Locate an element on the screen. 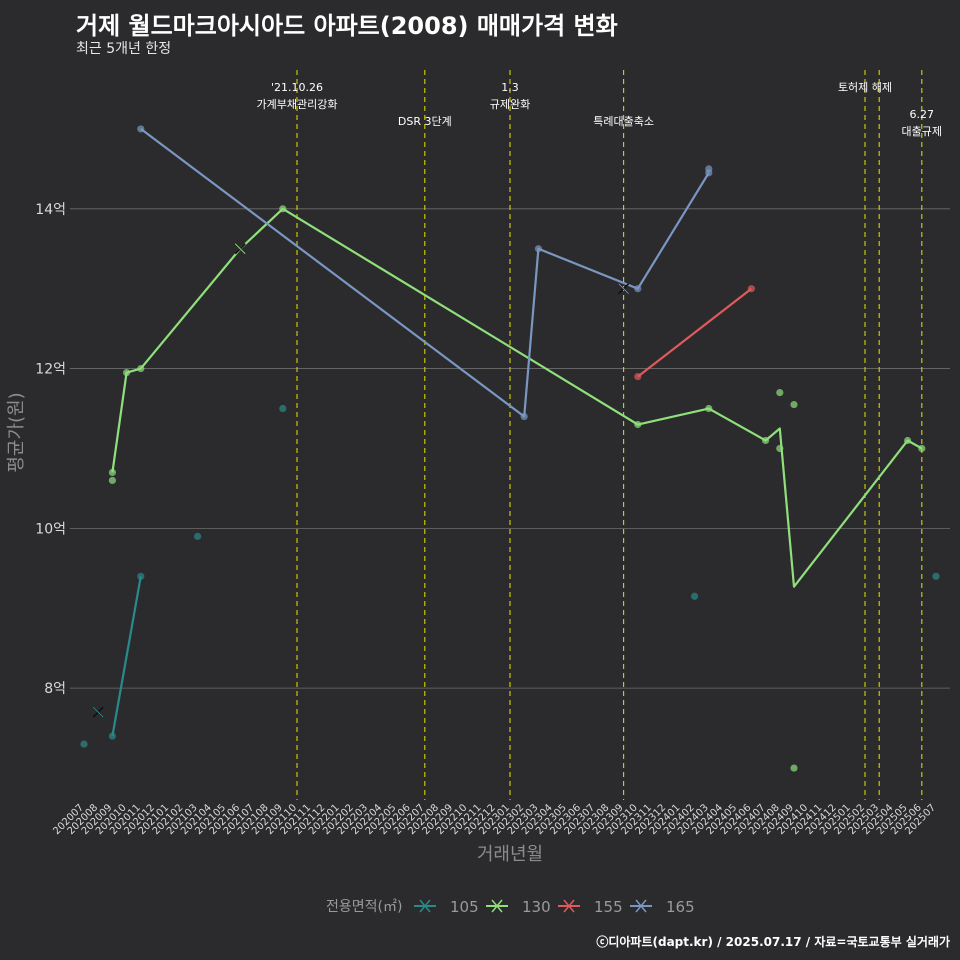 The height and width of the screenshot is (960, 960). legend-item-155: 155 is located at coordinates (590, 907).